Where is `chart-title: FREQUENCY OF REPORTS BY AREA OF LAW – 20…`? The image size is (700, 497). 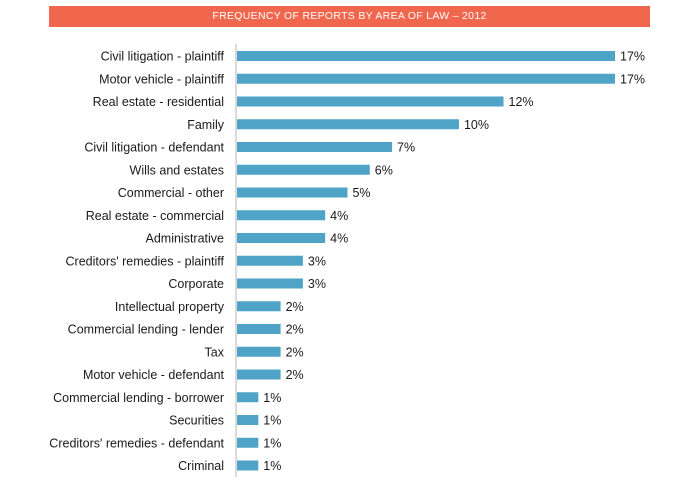
chart-title: FREQUENCY OF REPORTS BY AREA OF LAW – 20… is located at coordinates (349, 16).